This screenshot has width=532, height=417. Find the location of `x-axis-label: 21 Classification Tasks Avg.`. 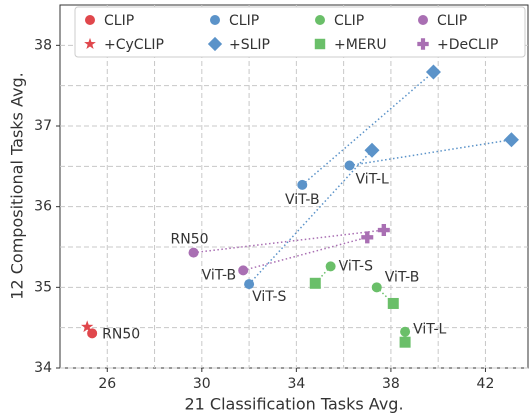

x-axis-label: 21 Classification Tasks Avg. is located at coordinates (293, 404).